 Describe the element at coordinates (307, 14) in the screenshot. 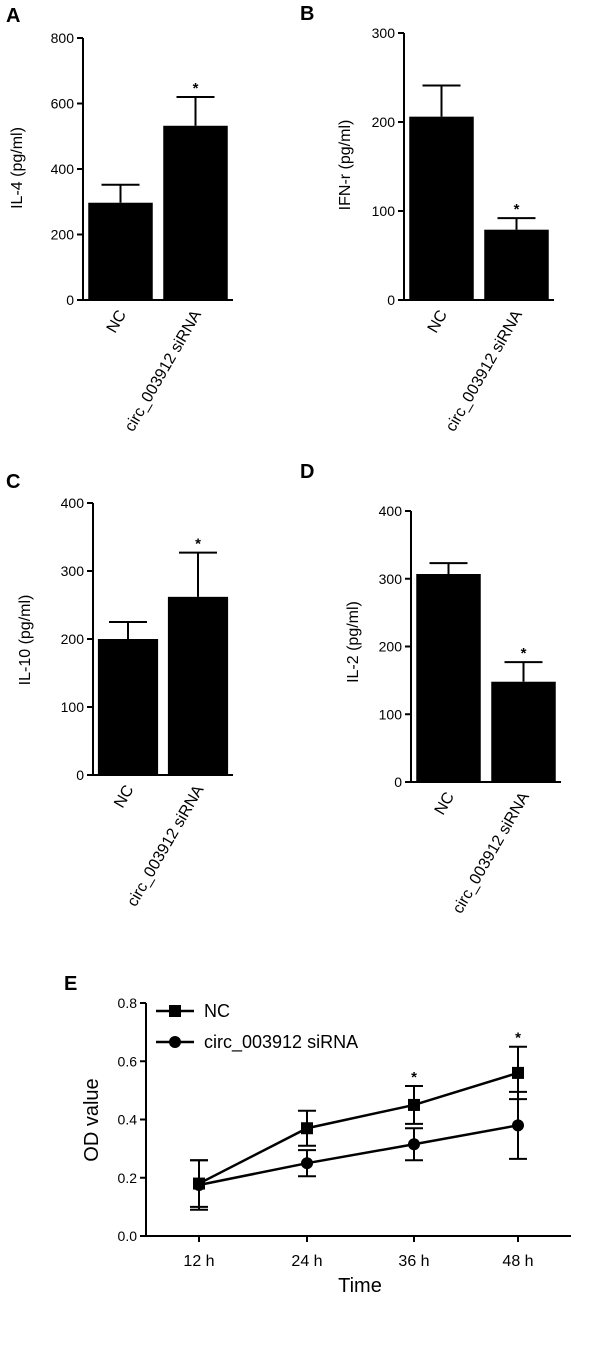

I see `panel-letter: B` at that location.